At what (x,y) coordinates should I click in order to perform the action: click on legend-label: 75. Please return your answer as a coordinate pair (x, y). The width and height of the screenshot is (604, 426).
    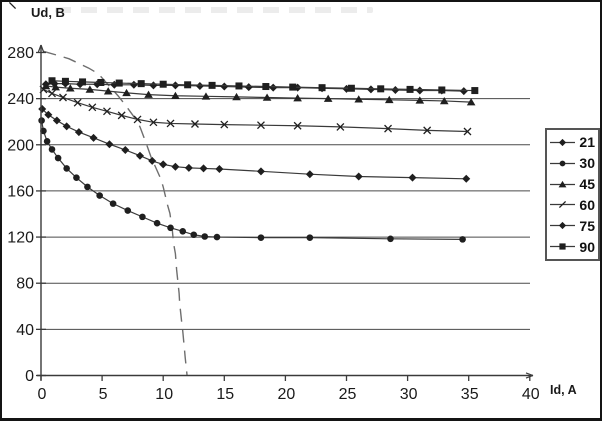
    Looking at the image, I should click on (587, 225).